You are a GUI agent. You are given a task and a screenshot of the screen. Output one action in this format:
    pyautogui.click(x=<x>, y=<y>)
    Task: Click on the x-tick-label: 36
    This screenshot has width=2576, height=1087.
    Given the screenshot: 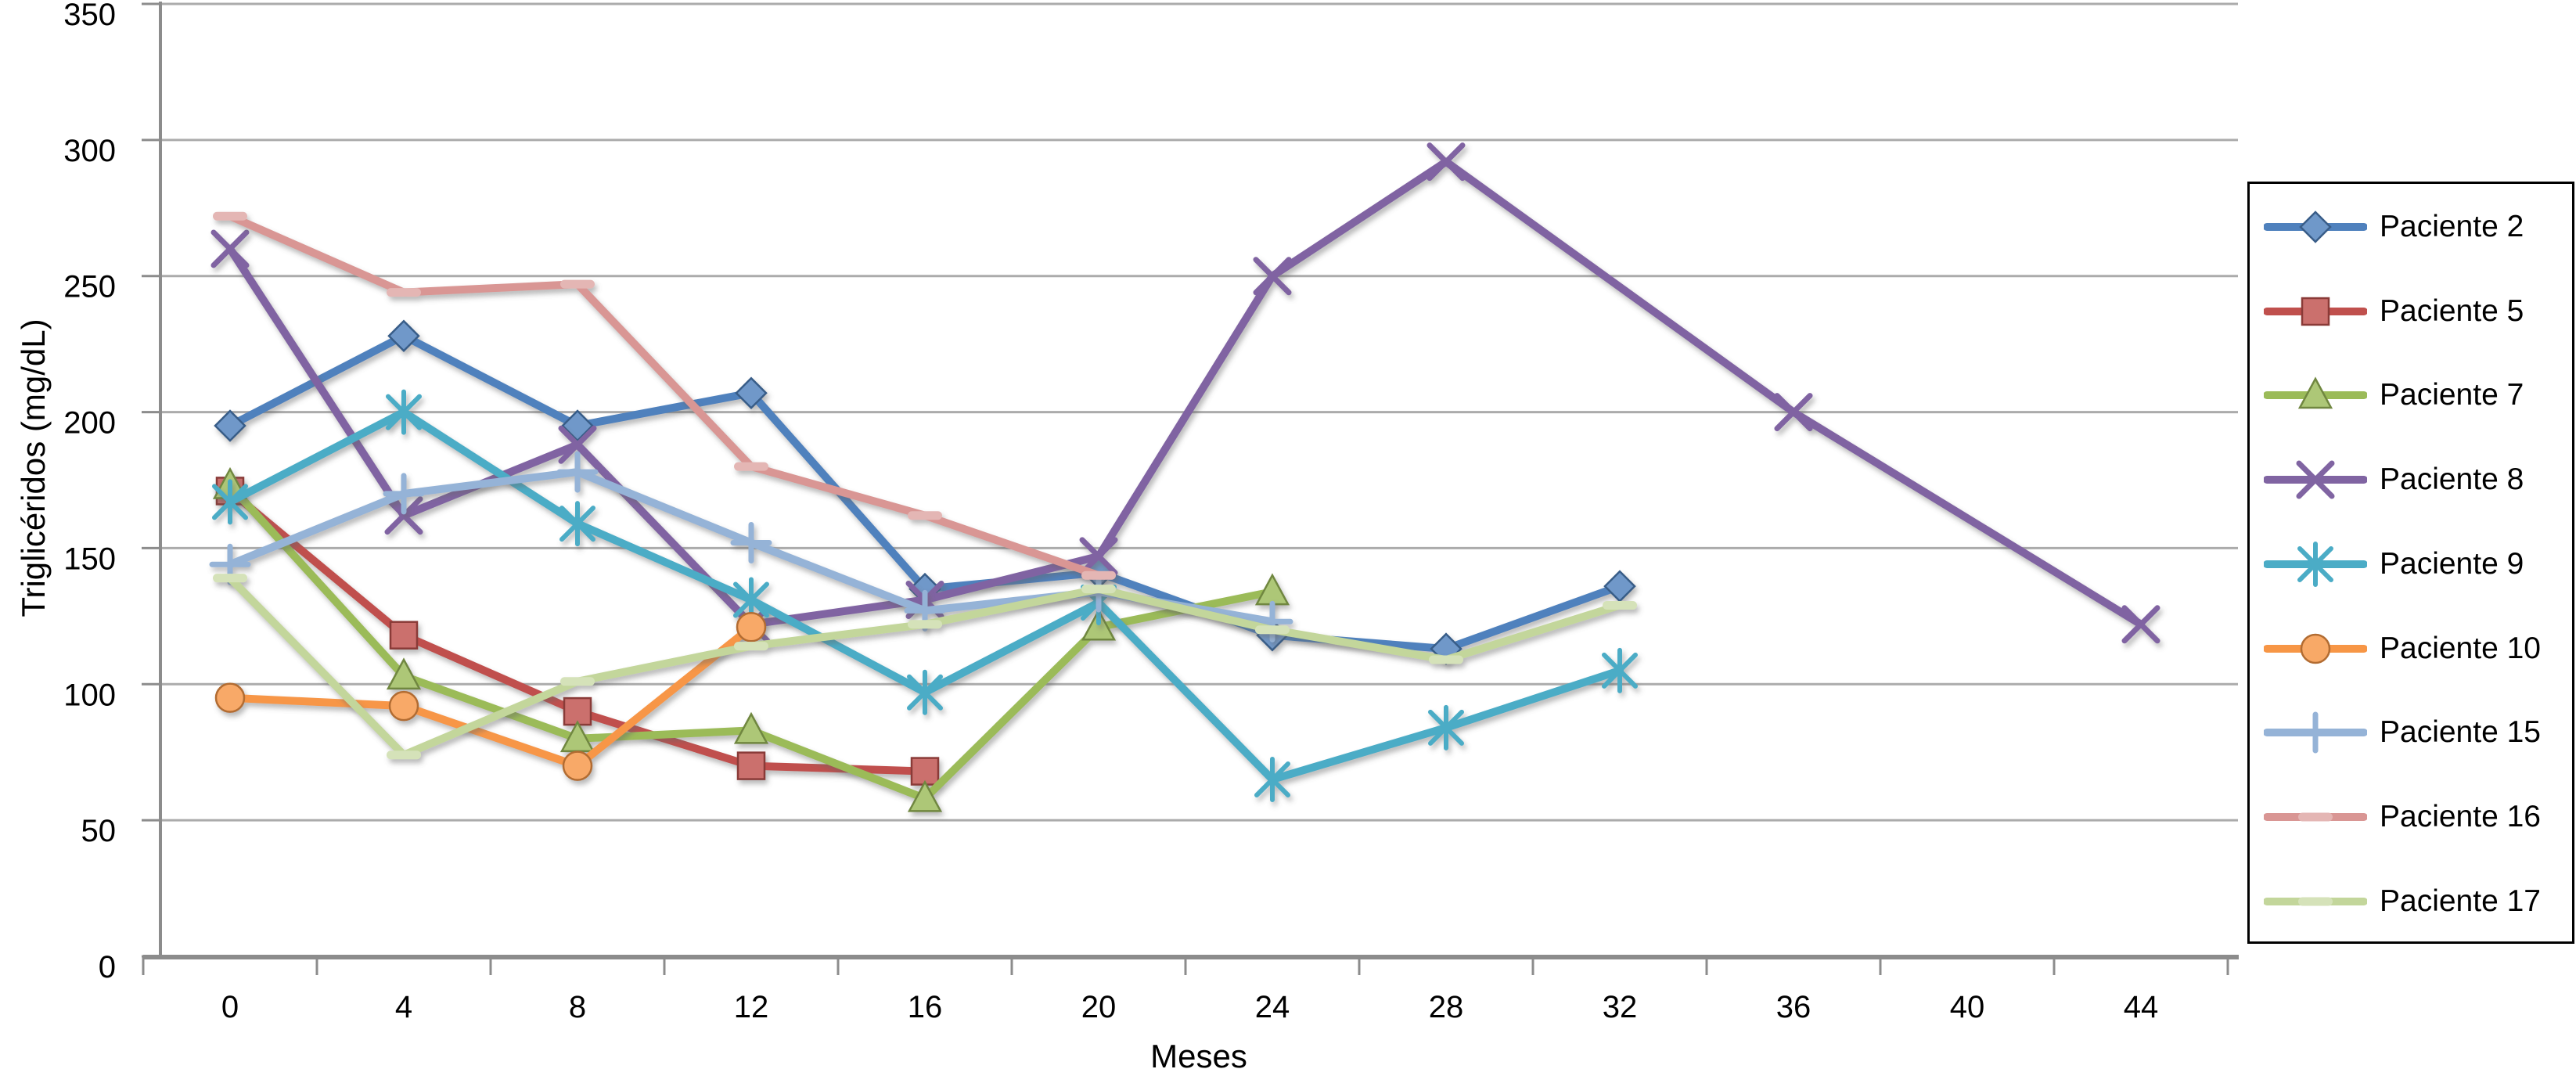 What is the action you would take?
    pyautogui.click(x=1794, y=1007)
    